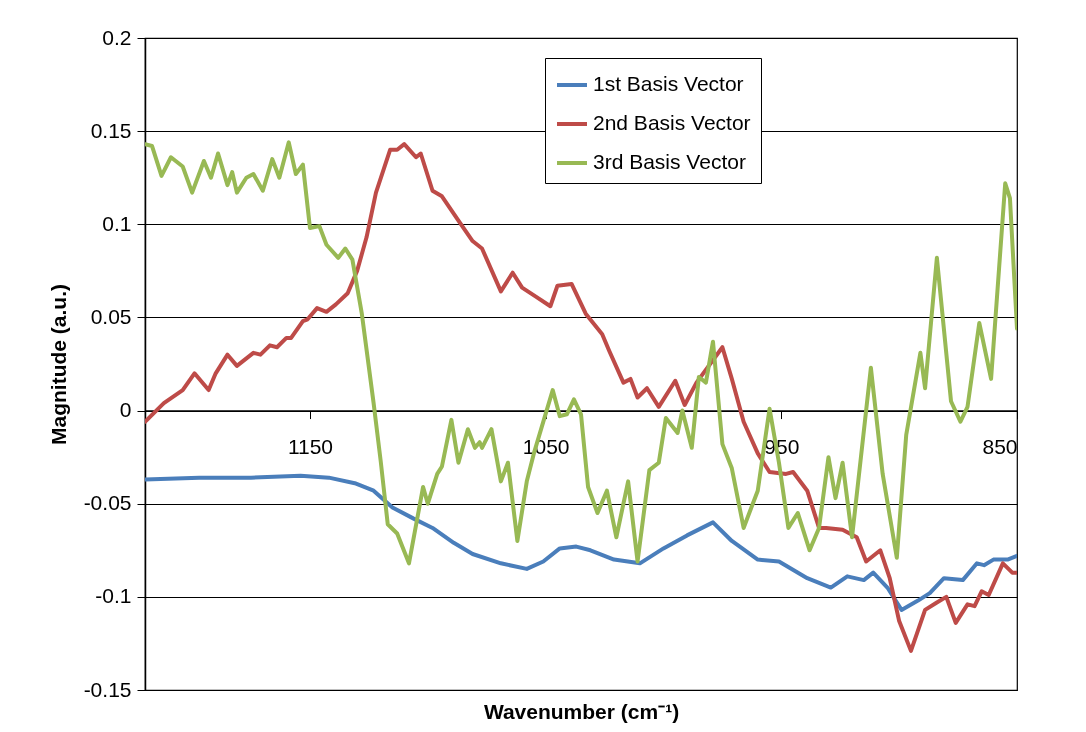  Describe the element at coordinates (1000, 447) in the screenshot. I see `x-tick-label: 850` at that location.